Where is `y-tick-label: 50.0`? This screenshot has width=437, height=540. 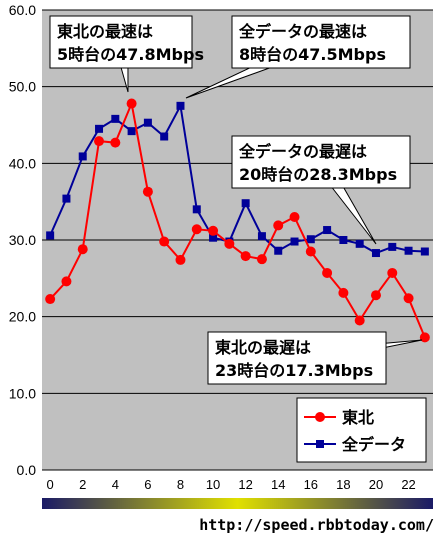 y-tick-label: 50.0 is located at coordinates (22, 87).